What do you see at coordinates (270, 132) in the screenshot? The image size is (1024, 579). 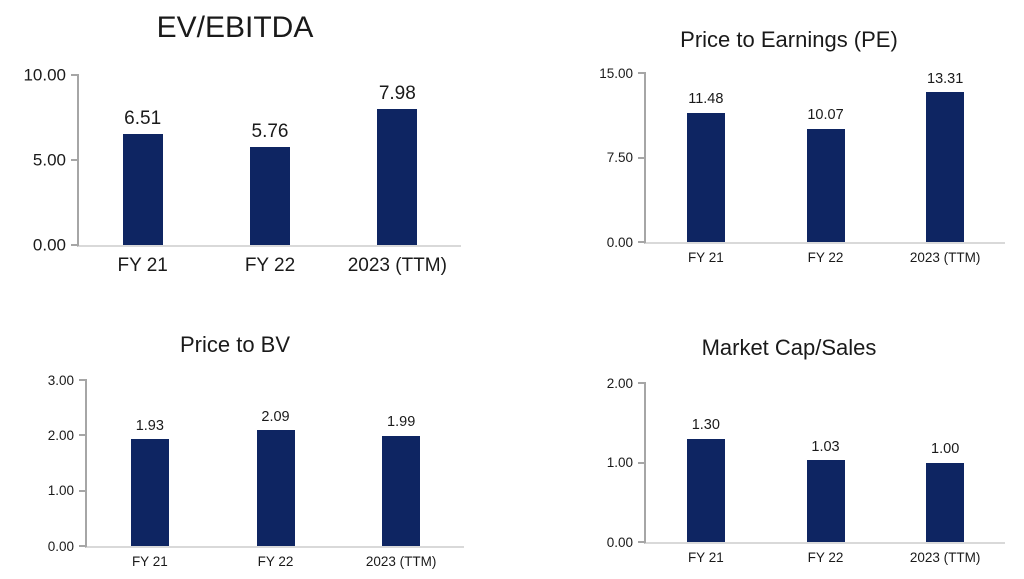 I see `bar-value-label: 5.76` at bounding box center [270, 132].